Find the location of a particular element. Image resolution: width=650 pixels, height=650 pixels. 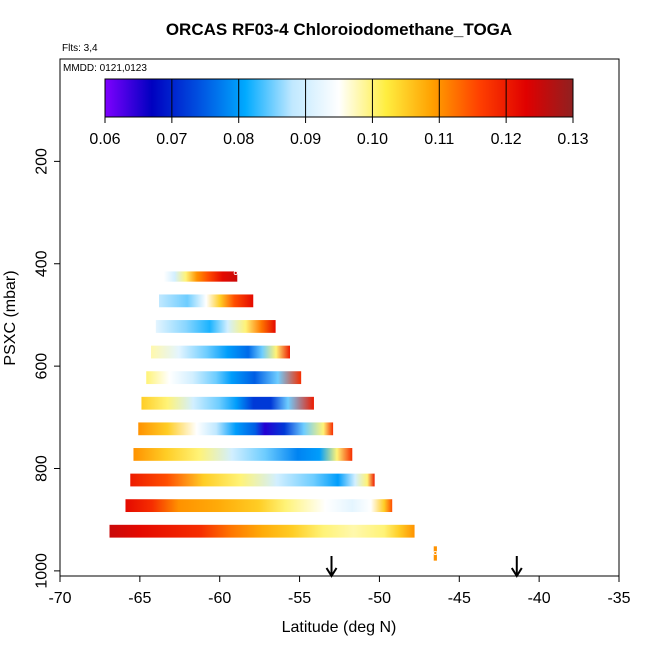

y-tick-label: 600 is located at coordinates (42, 366).